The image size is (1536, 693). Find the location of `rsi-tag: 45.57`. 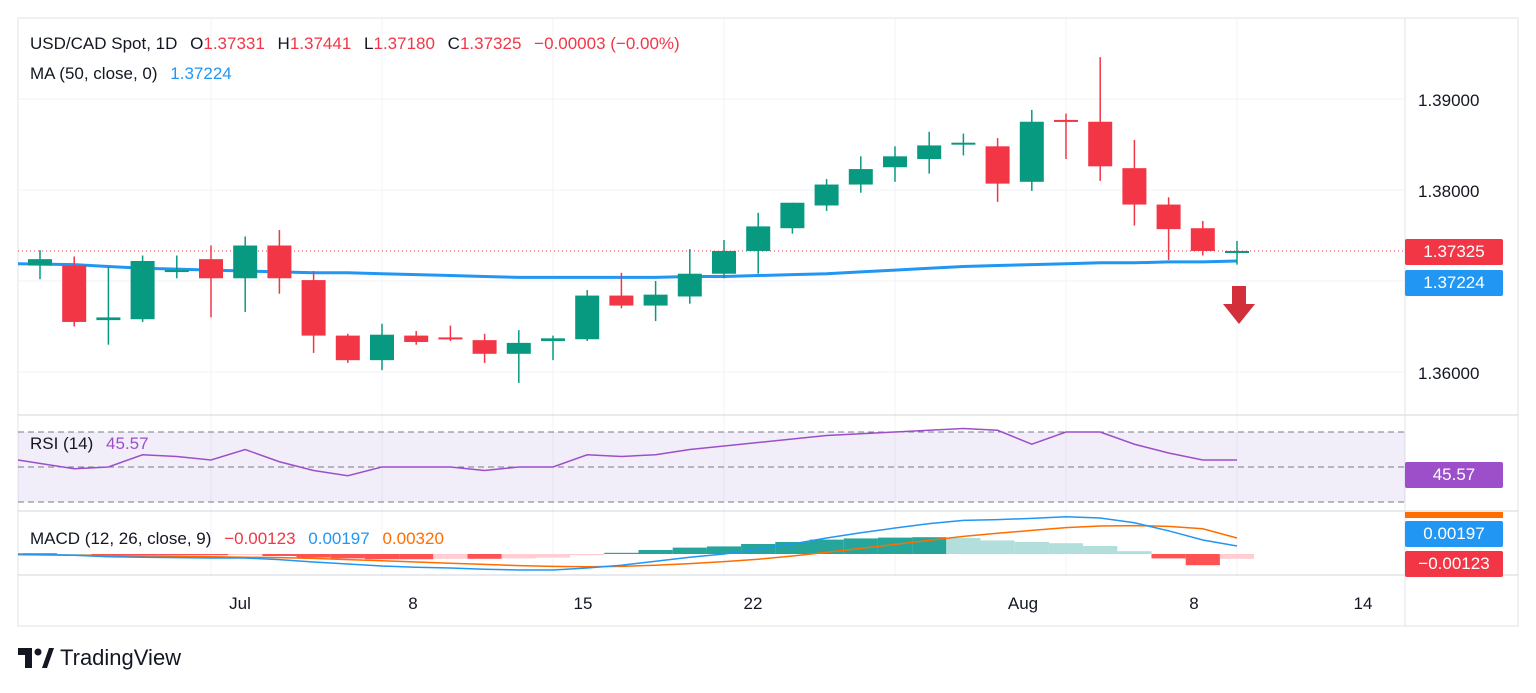

rsi-tag: 45.57 is located at coordinates (1454, 475).